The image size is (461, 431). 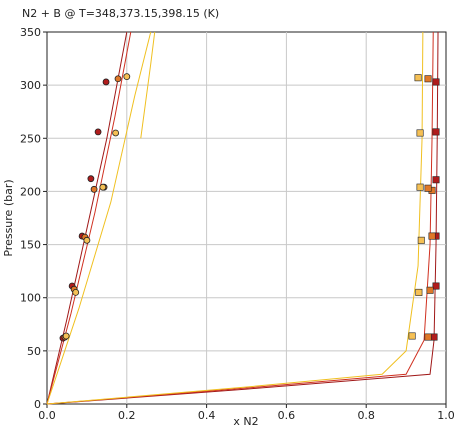 What do you see at coordinates (47, 415) in the screenshot?
I see `x-tick-label: 0.0` at bounding box center [47, 415].